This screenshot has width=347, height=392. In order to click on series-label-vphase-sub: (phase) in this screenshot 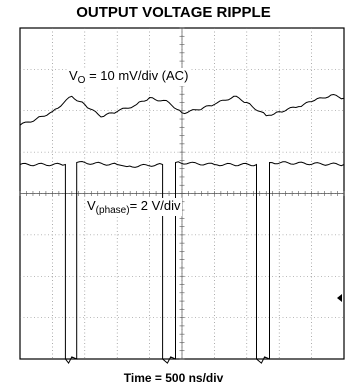, I will do `click(112, 210)`.